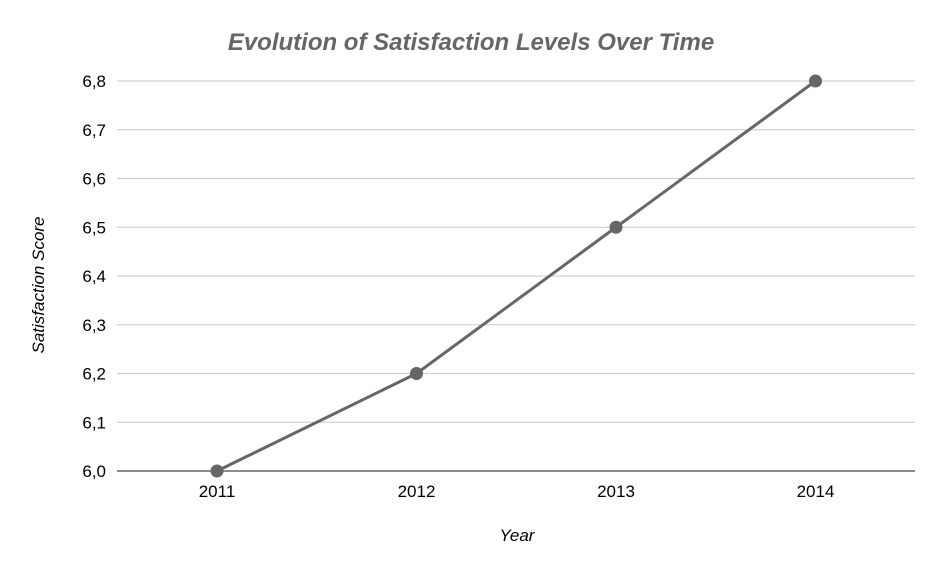  I want to click on y-tick-label: 6,5, so click(94, 227).